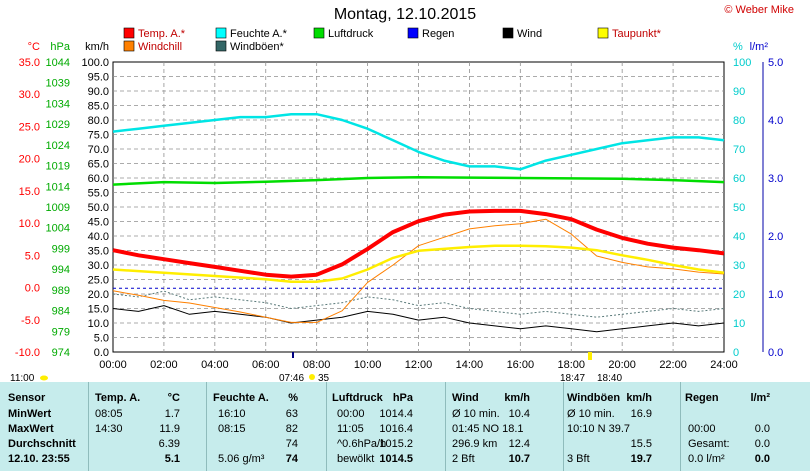 The height and width of the screenshot is (471, 810). Describe the element at coordinates (109, 414) in the screenshot. I see `table-cell: 08:05` at that location.